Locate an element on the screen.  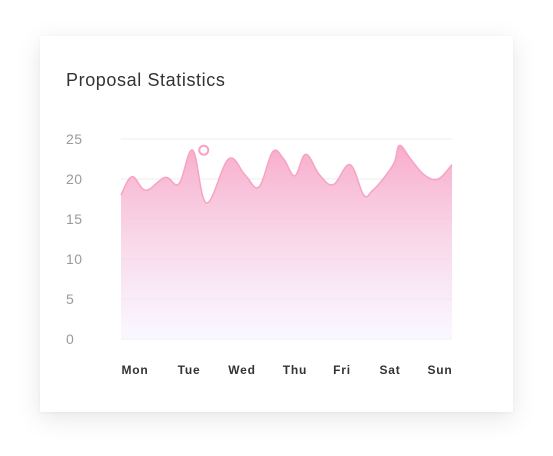
y-tick-label: 0 is located at coordinates (70, 339).